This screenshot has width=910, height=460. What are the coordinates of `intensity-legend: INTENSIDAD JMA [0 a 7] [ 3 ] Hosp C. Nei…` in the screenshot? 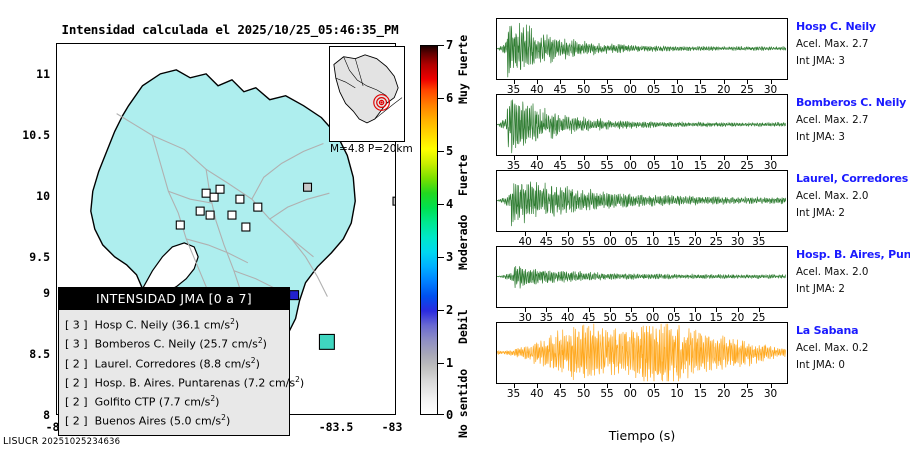 It's located at (181, 361).